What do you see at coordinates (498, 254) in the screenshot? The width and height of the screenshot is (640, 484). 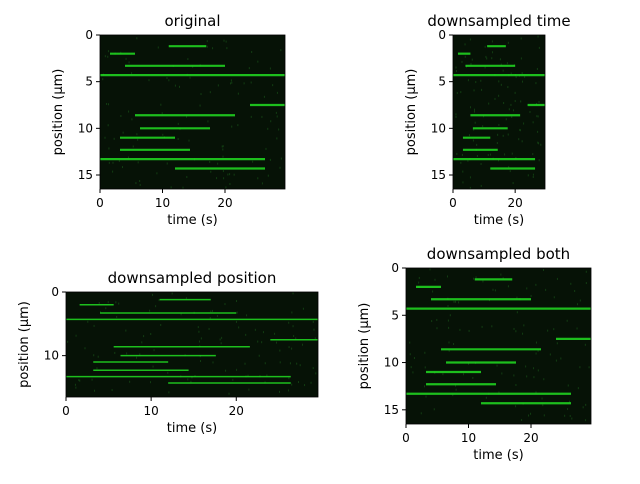 I see `chart-title: downsampled both` at bounding box center [498, 254].